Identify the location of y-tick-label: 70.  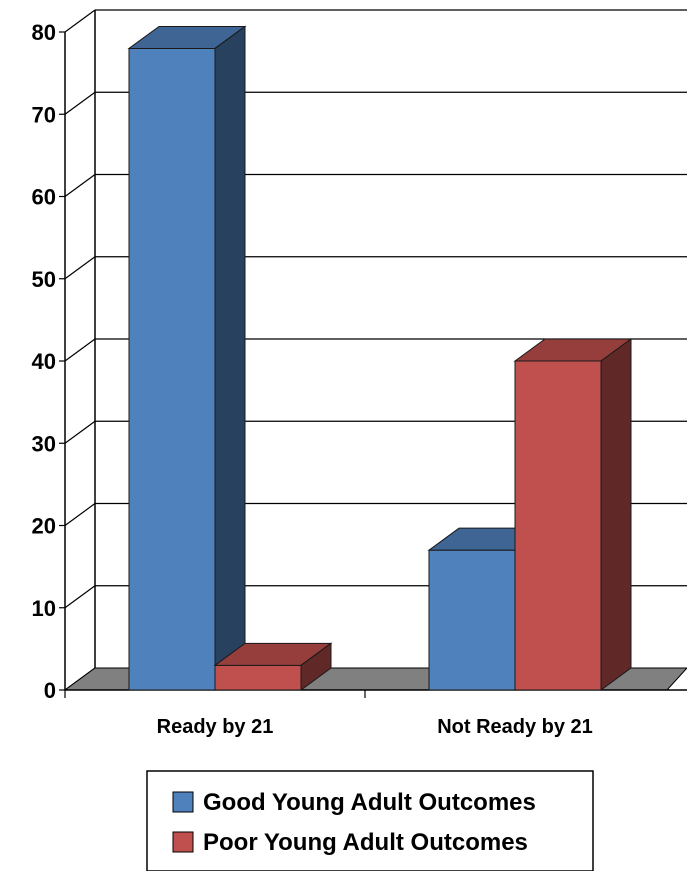
(44, 114).